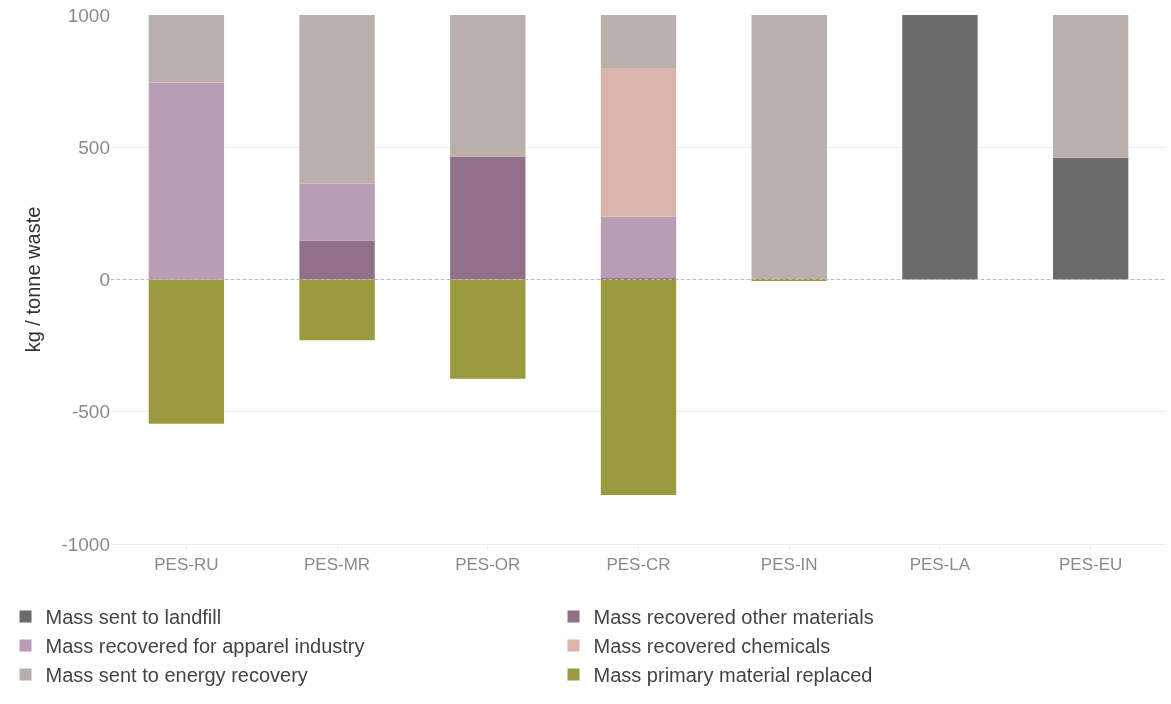 The width and height of the screenshot is (1171, 704). What do you see at coordinates (638, 565) in the screenshot?
I see `x-tick-label: PES-CR` at bounding box center [638, 565].